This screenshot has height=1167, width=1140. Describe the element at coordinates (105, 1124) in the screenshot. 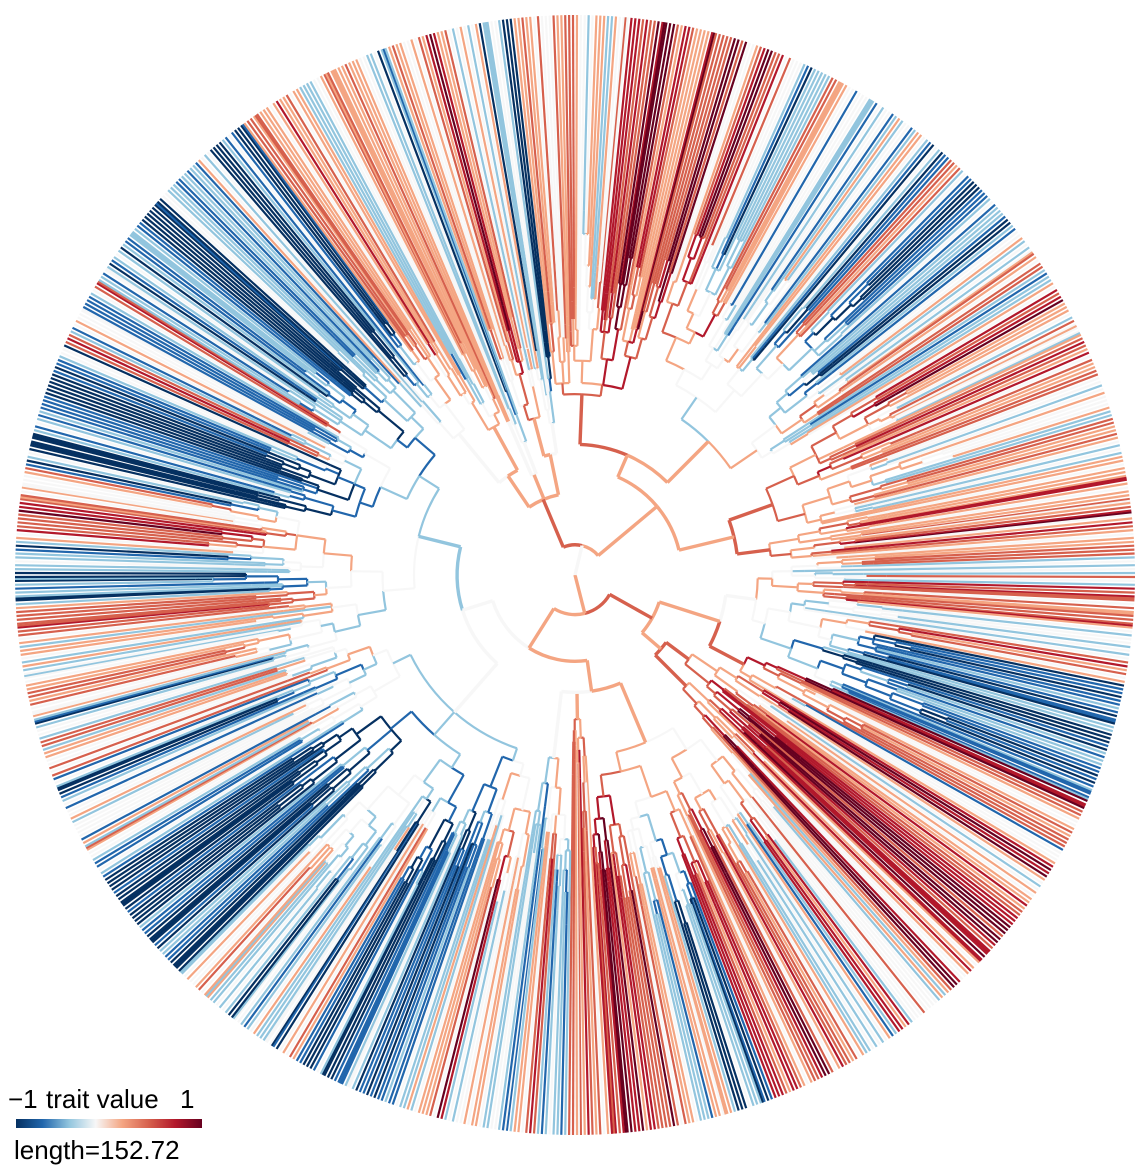

I see `color-legend: −1 trait value 1 length=152.72` at that location.